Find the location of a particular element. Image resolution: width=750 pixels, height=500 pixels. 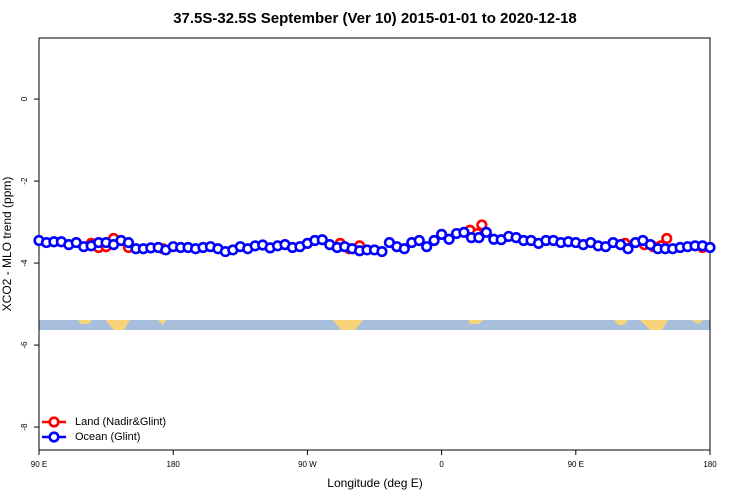

world-map-strip is located at coordinates (374, 325).